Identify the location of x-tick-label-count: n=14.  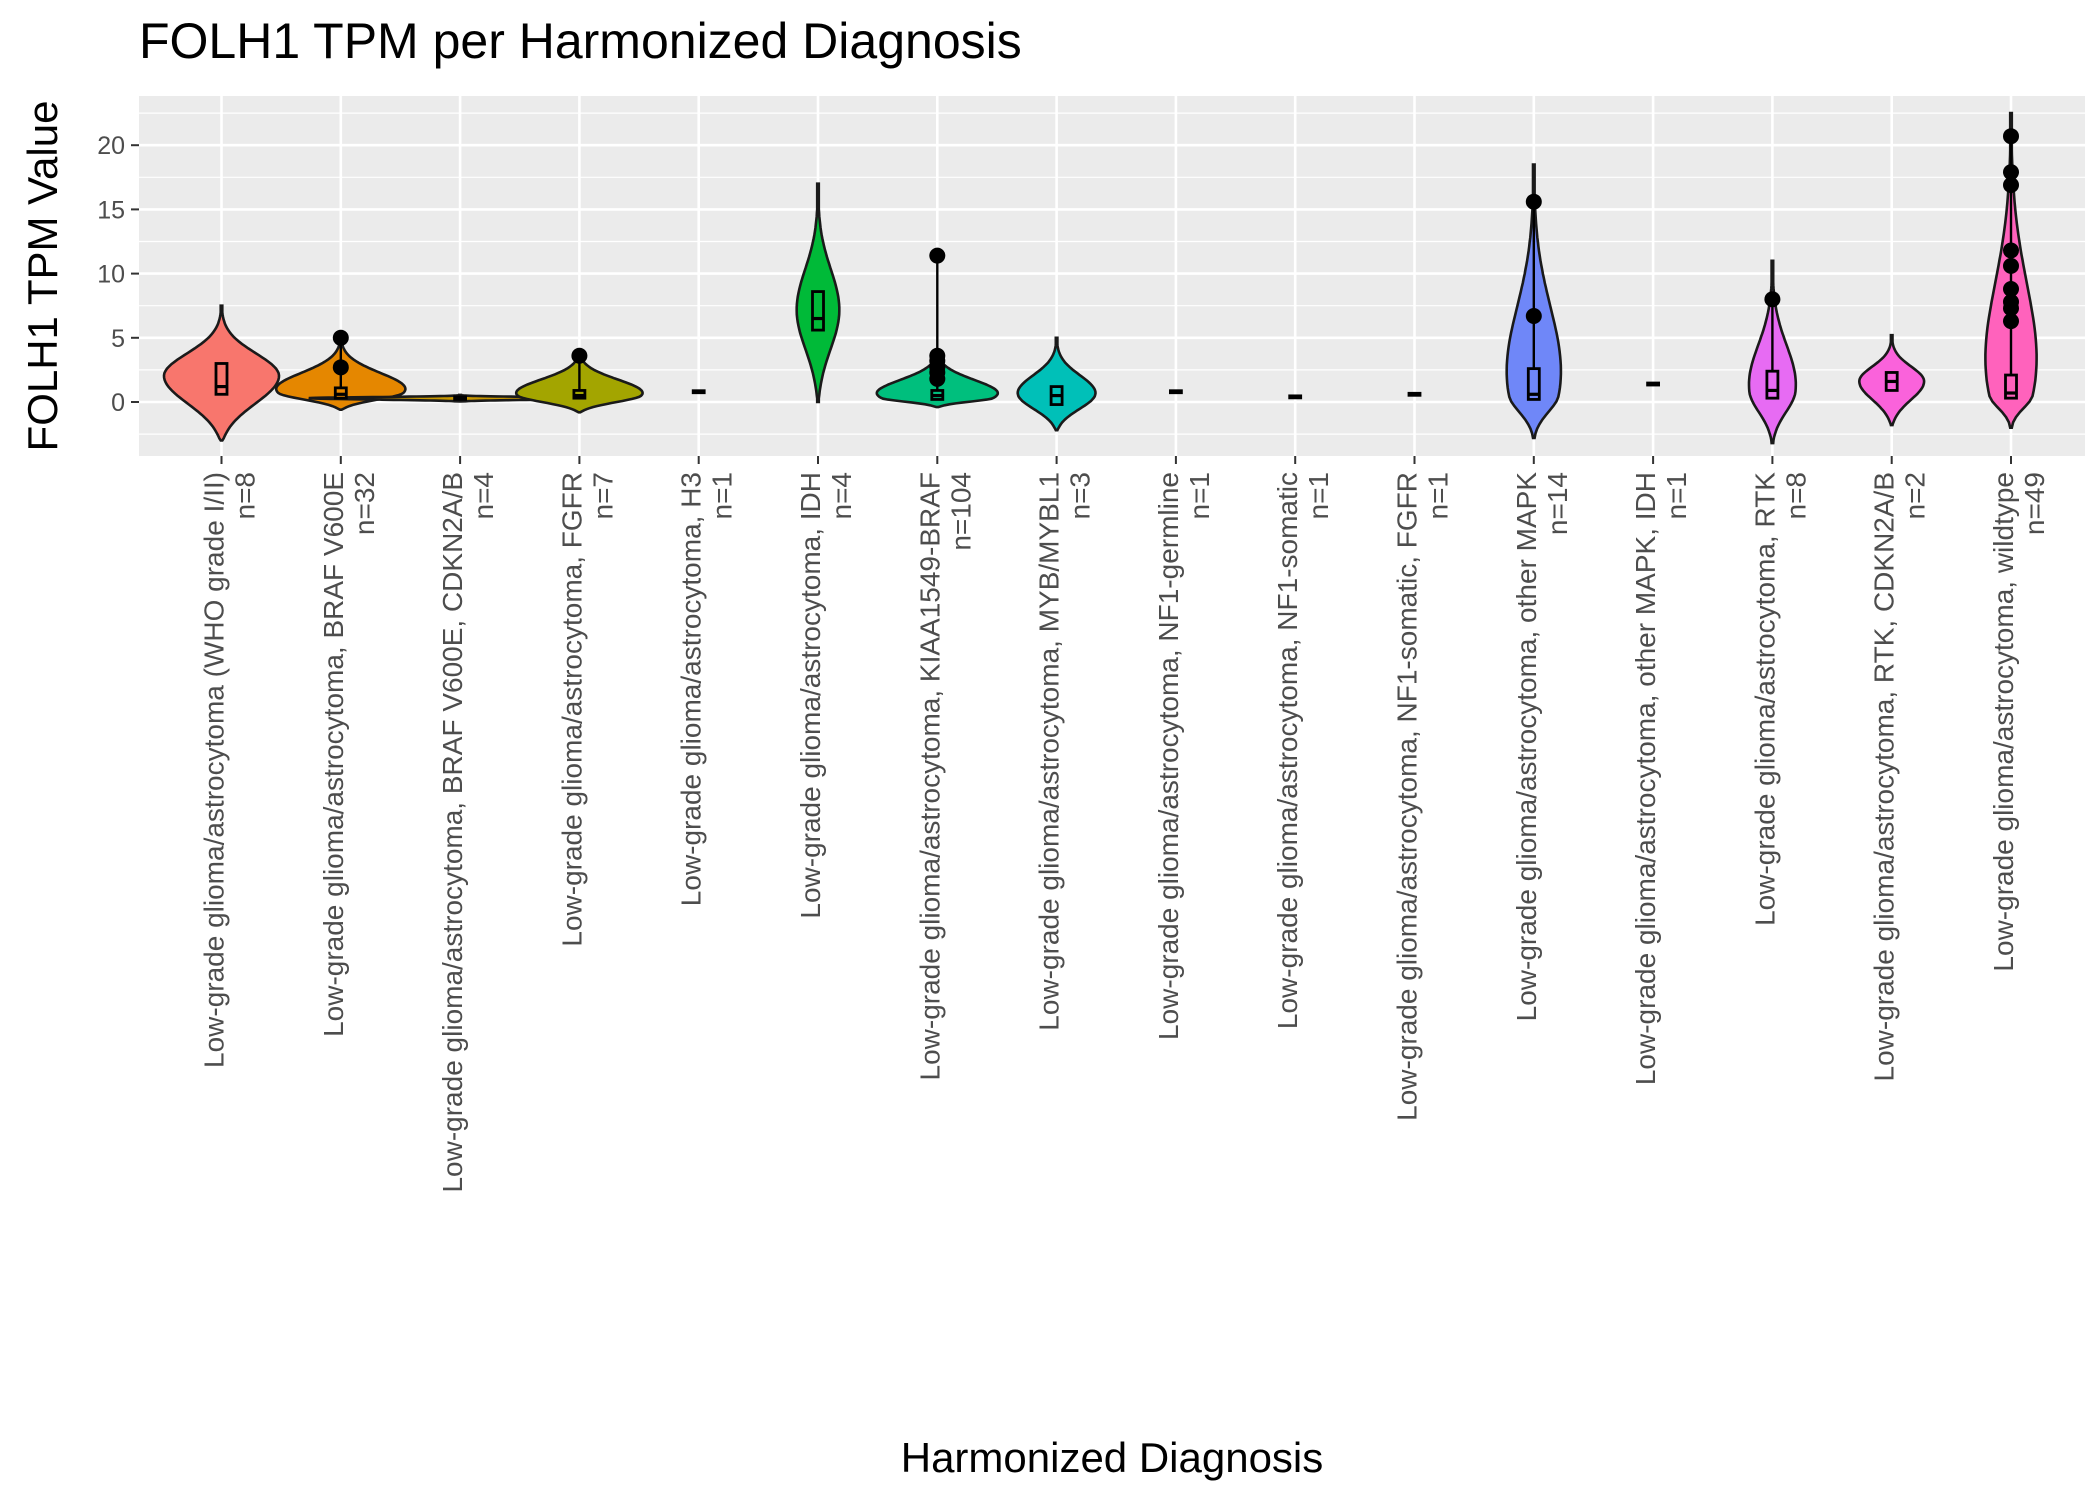
(1557, 503).